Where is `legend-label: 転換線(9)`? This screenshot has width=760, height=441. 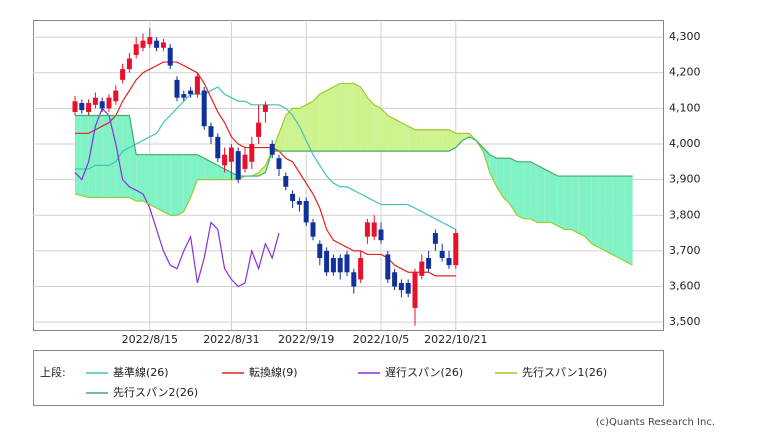
legend-label: 転換線(9) is located at coordinates (273, 372).